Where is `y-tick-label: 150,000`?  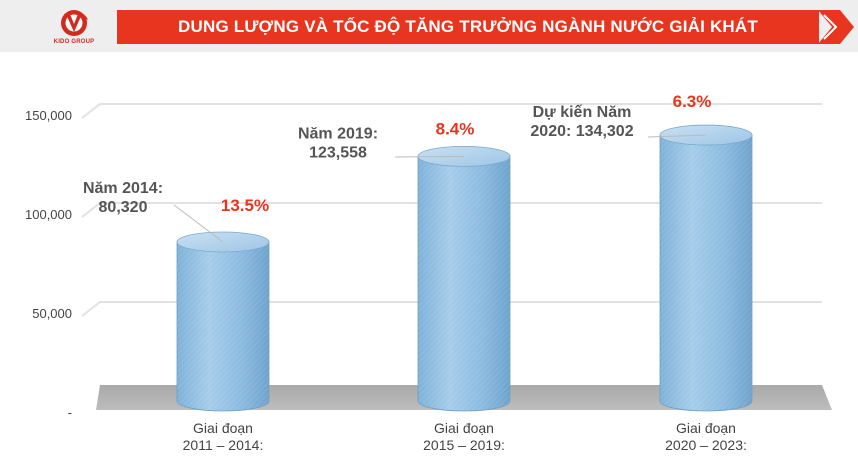
y-tick-label: 150,000 is located at coordinates (48, 115).